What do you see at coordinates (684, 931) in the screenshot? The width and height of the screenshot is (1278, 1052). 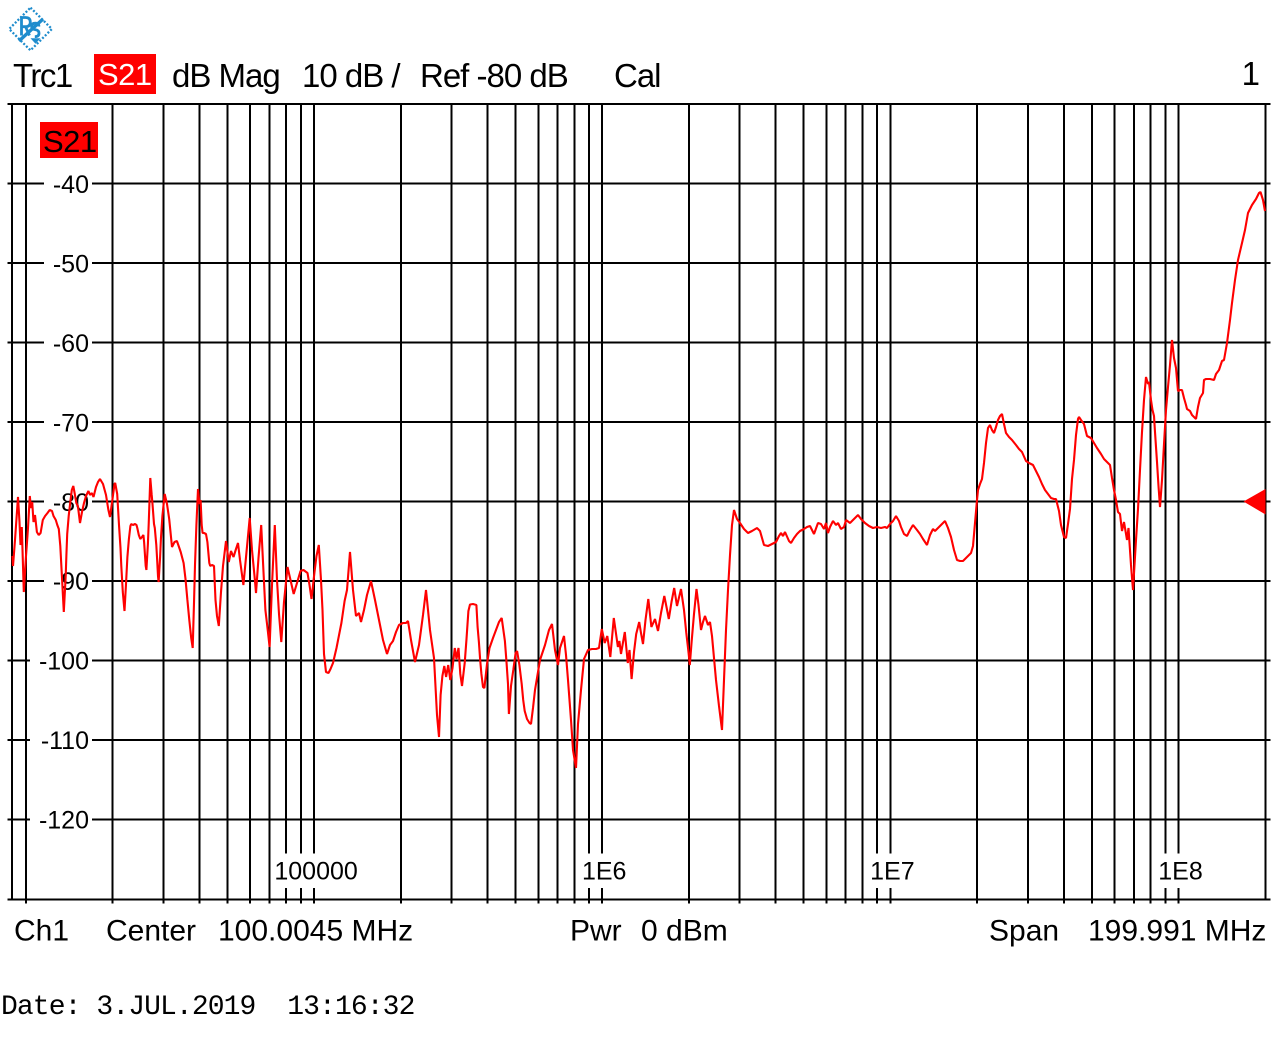 I see `svg-text: 0 dBm` at bounding box center [684, 931].